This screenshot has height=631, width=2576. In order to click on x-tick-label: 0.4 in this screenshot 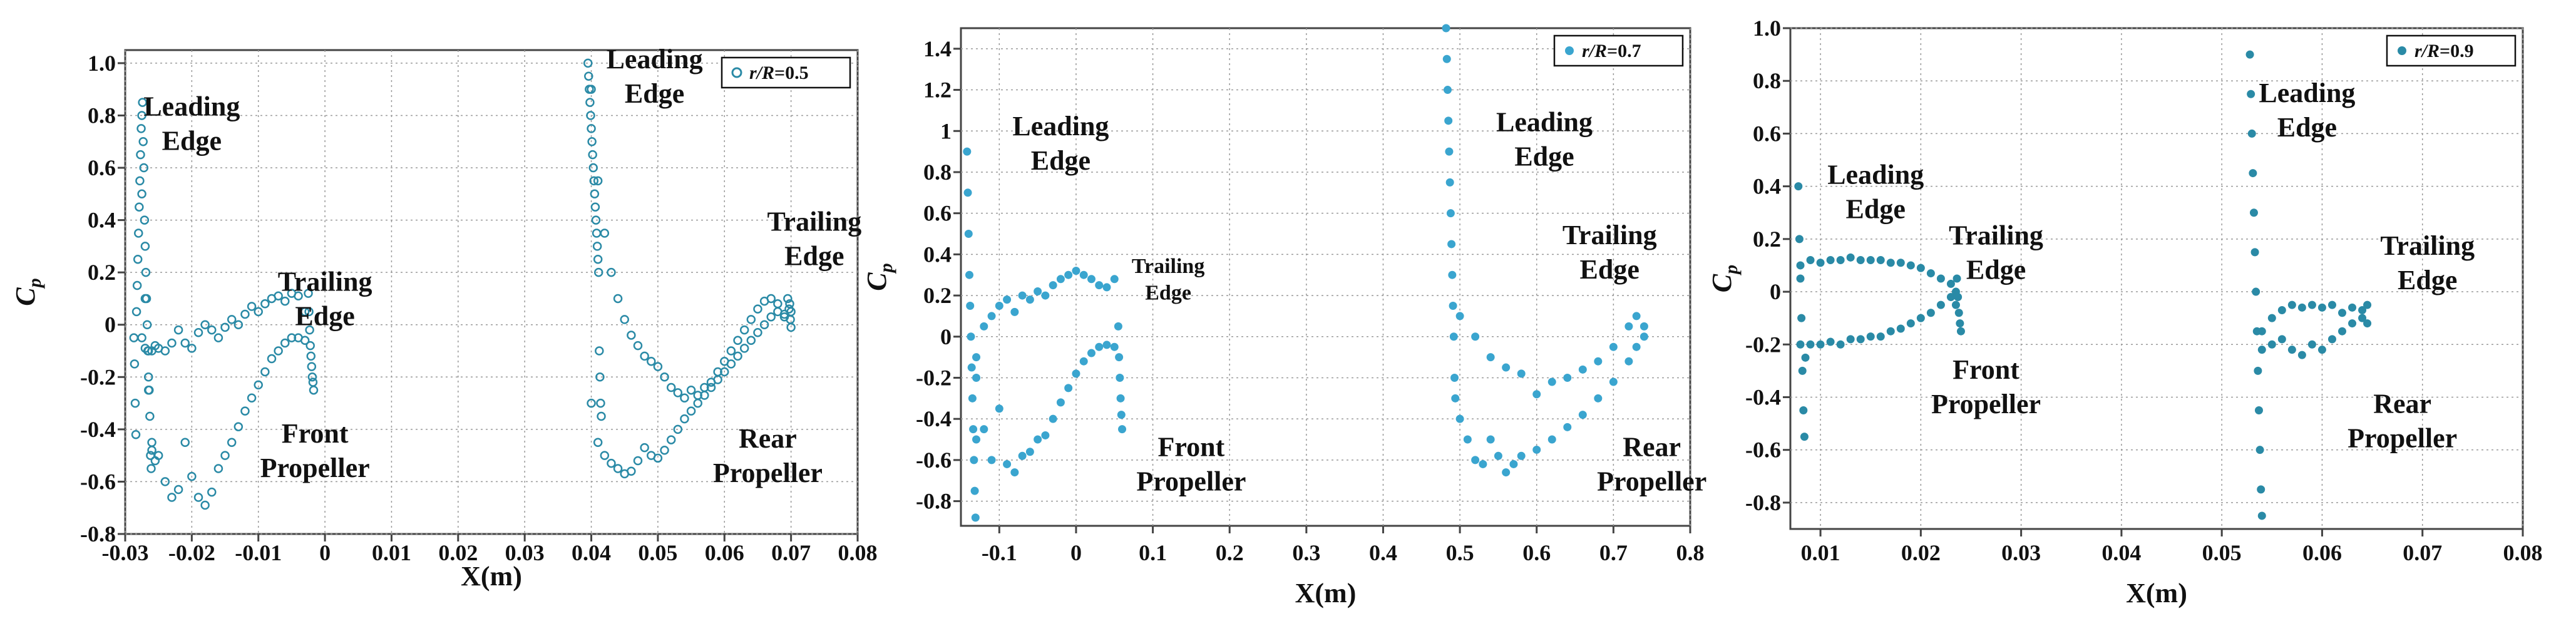, I will do `click(1383, 552)`.